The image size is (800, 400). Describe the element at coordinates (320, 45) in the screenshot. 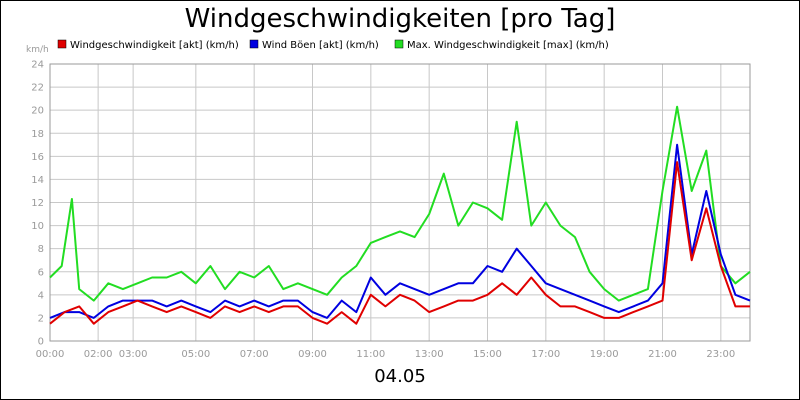

I see `legend-label: Wind Böen [akt] (km/h)` at that location.